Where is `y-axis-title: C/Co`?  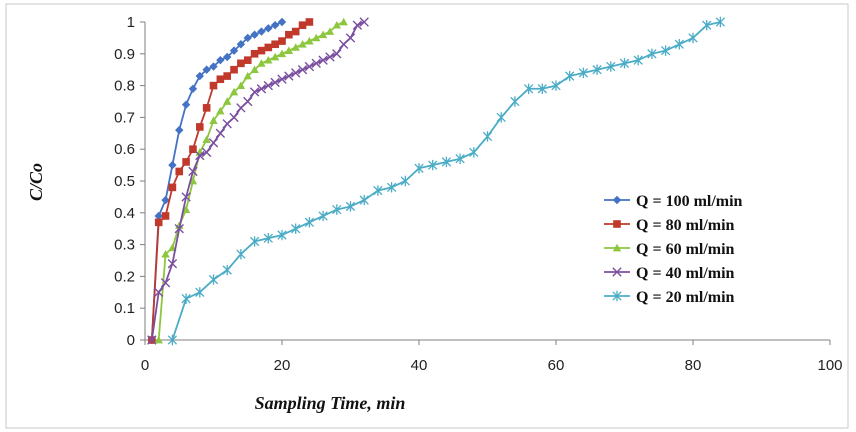
y-axis-title: C/Co is located at coordinates (36, 182).